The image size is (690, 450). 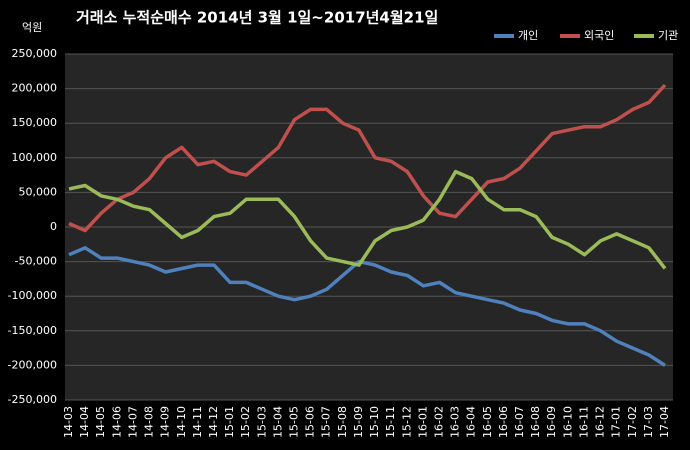 I want to click on legend-label: 외국인, so click(x=599, y=35).